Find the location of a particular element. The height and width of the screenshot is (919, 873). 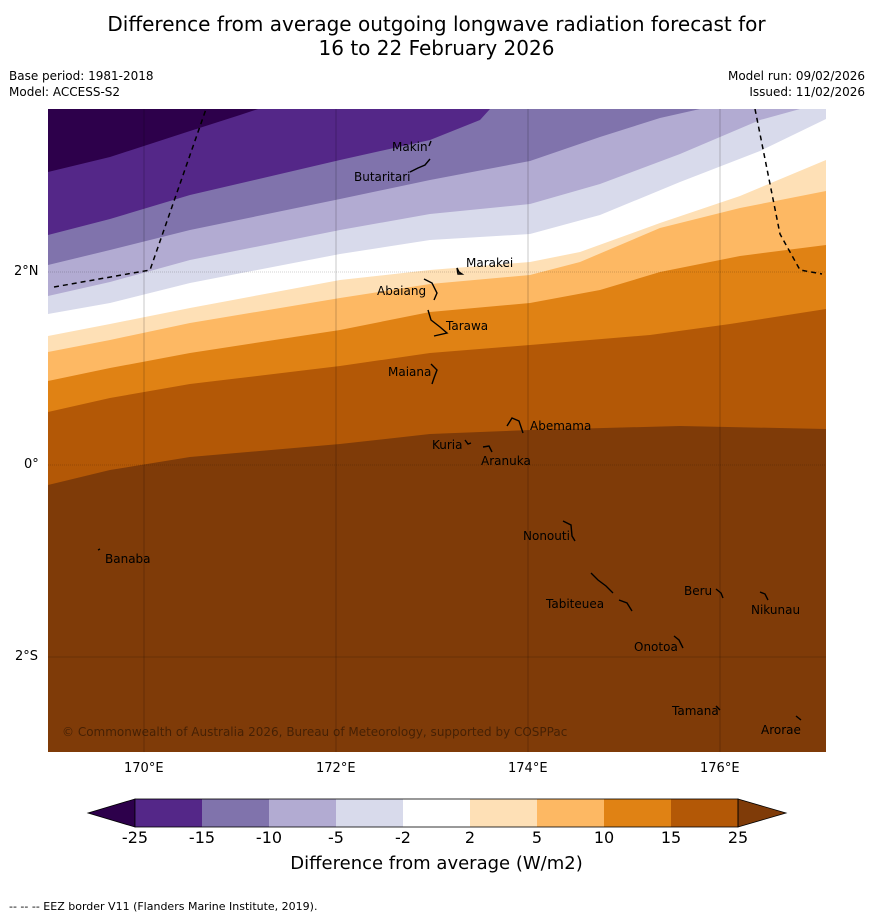

colorbar-tick: -5 is located at coordinates (336, 837).